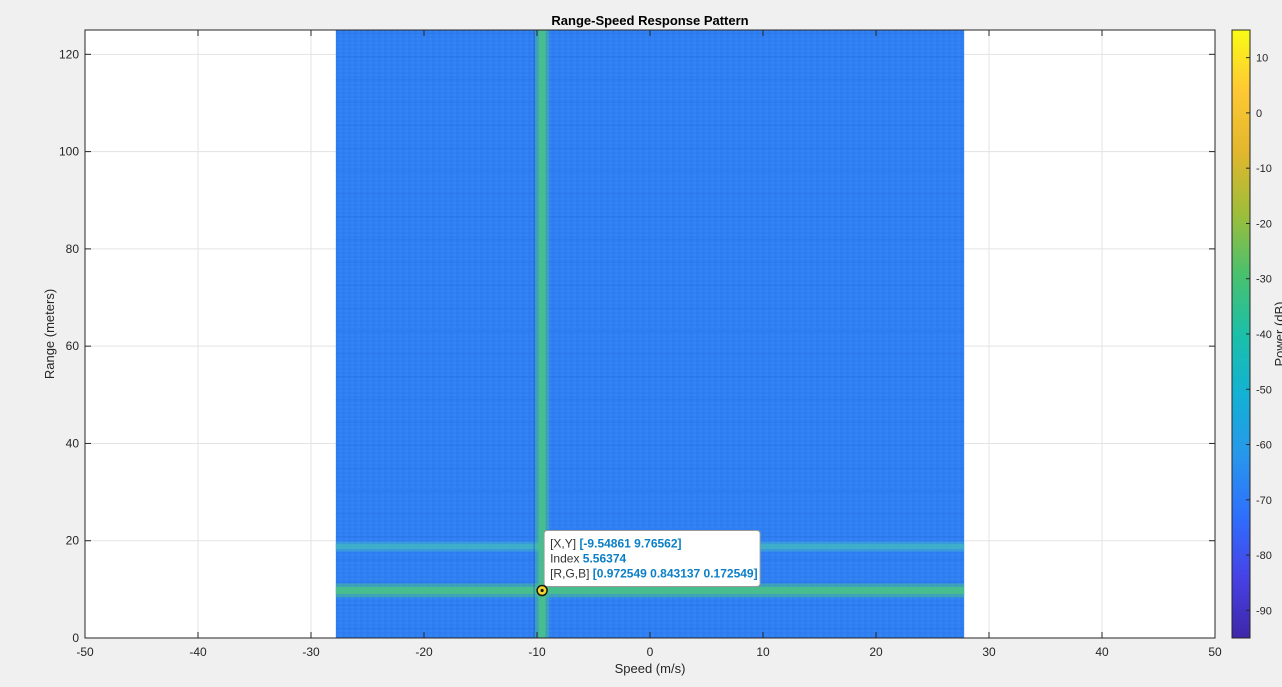  What do you see at coordinates (566, 559) in the screenshot?
I see `datatip-key: Index` at bounding box center [566, 559].